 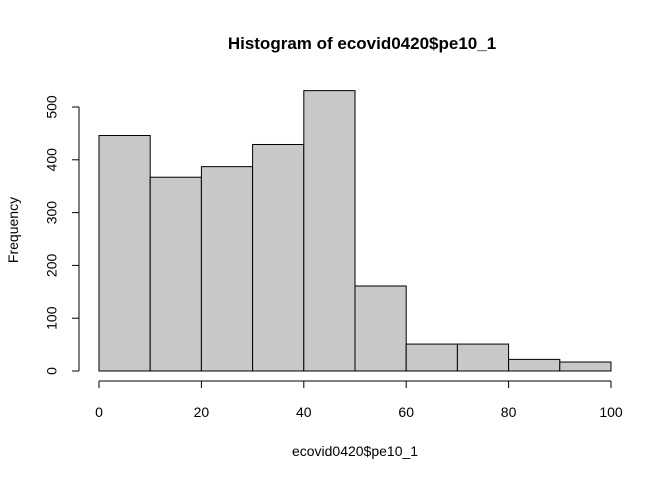 What do you see at coordinates (52, 371) in the screenshot?
I see `y-tick-label: 0` at bounding box center [52, 371].